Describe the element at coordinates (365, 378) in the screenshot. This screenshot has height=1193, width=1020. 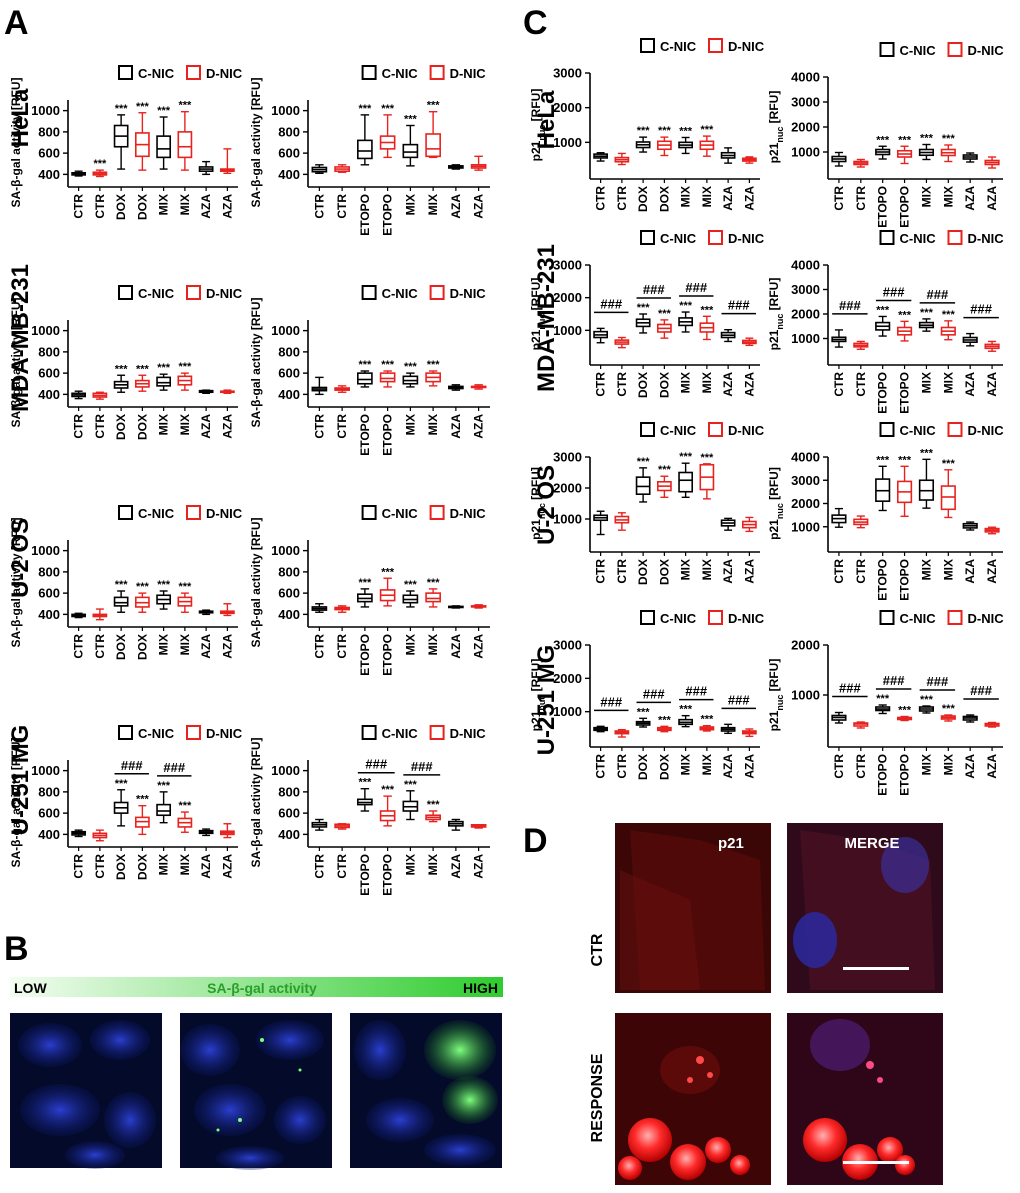
I see `box-c-nic` at that location.